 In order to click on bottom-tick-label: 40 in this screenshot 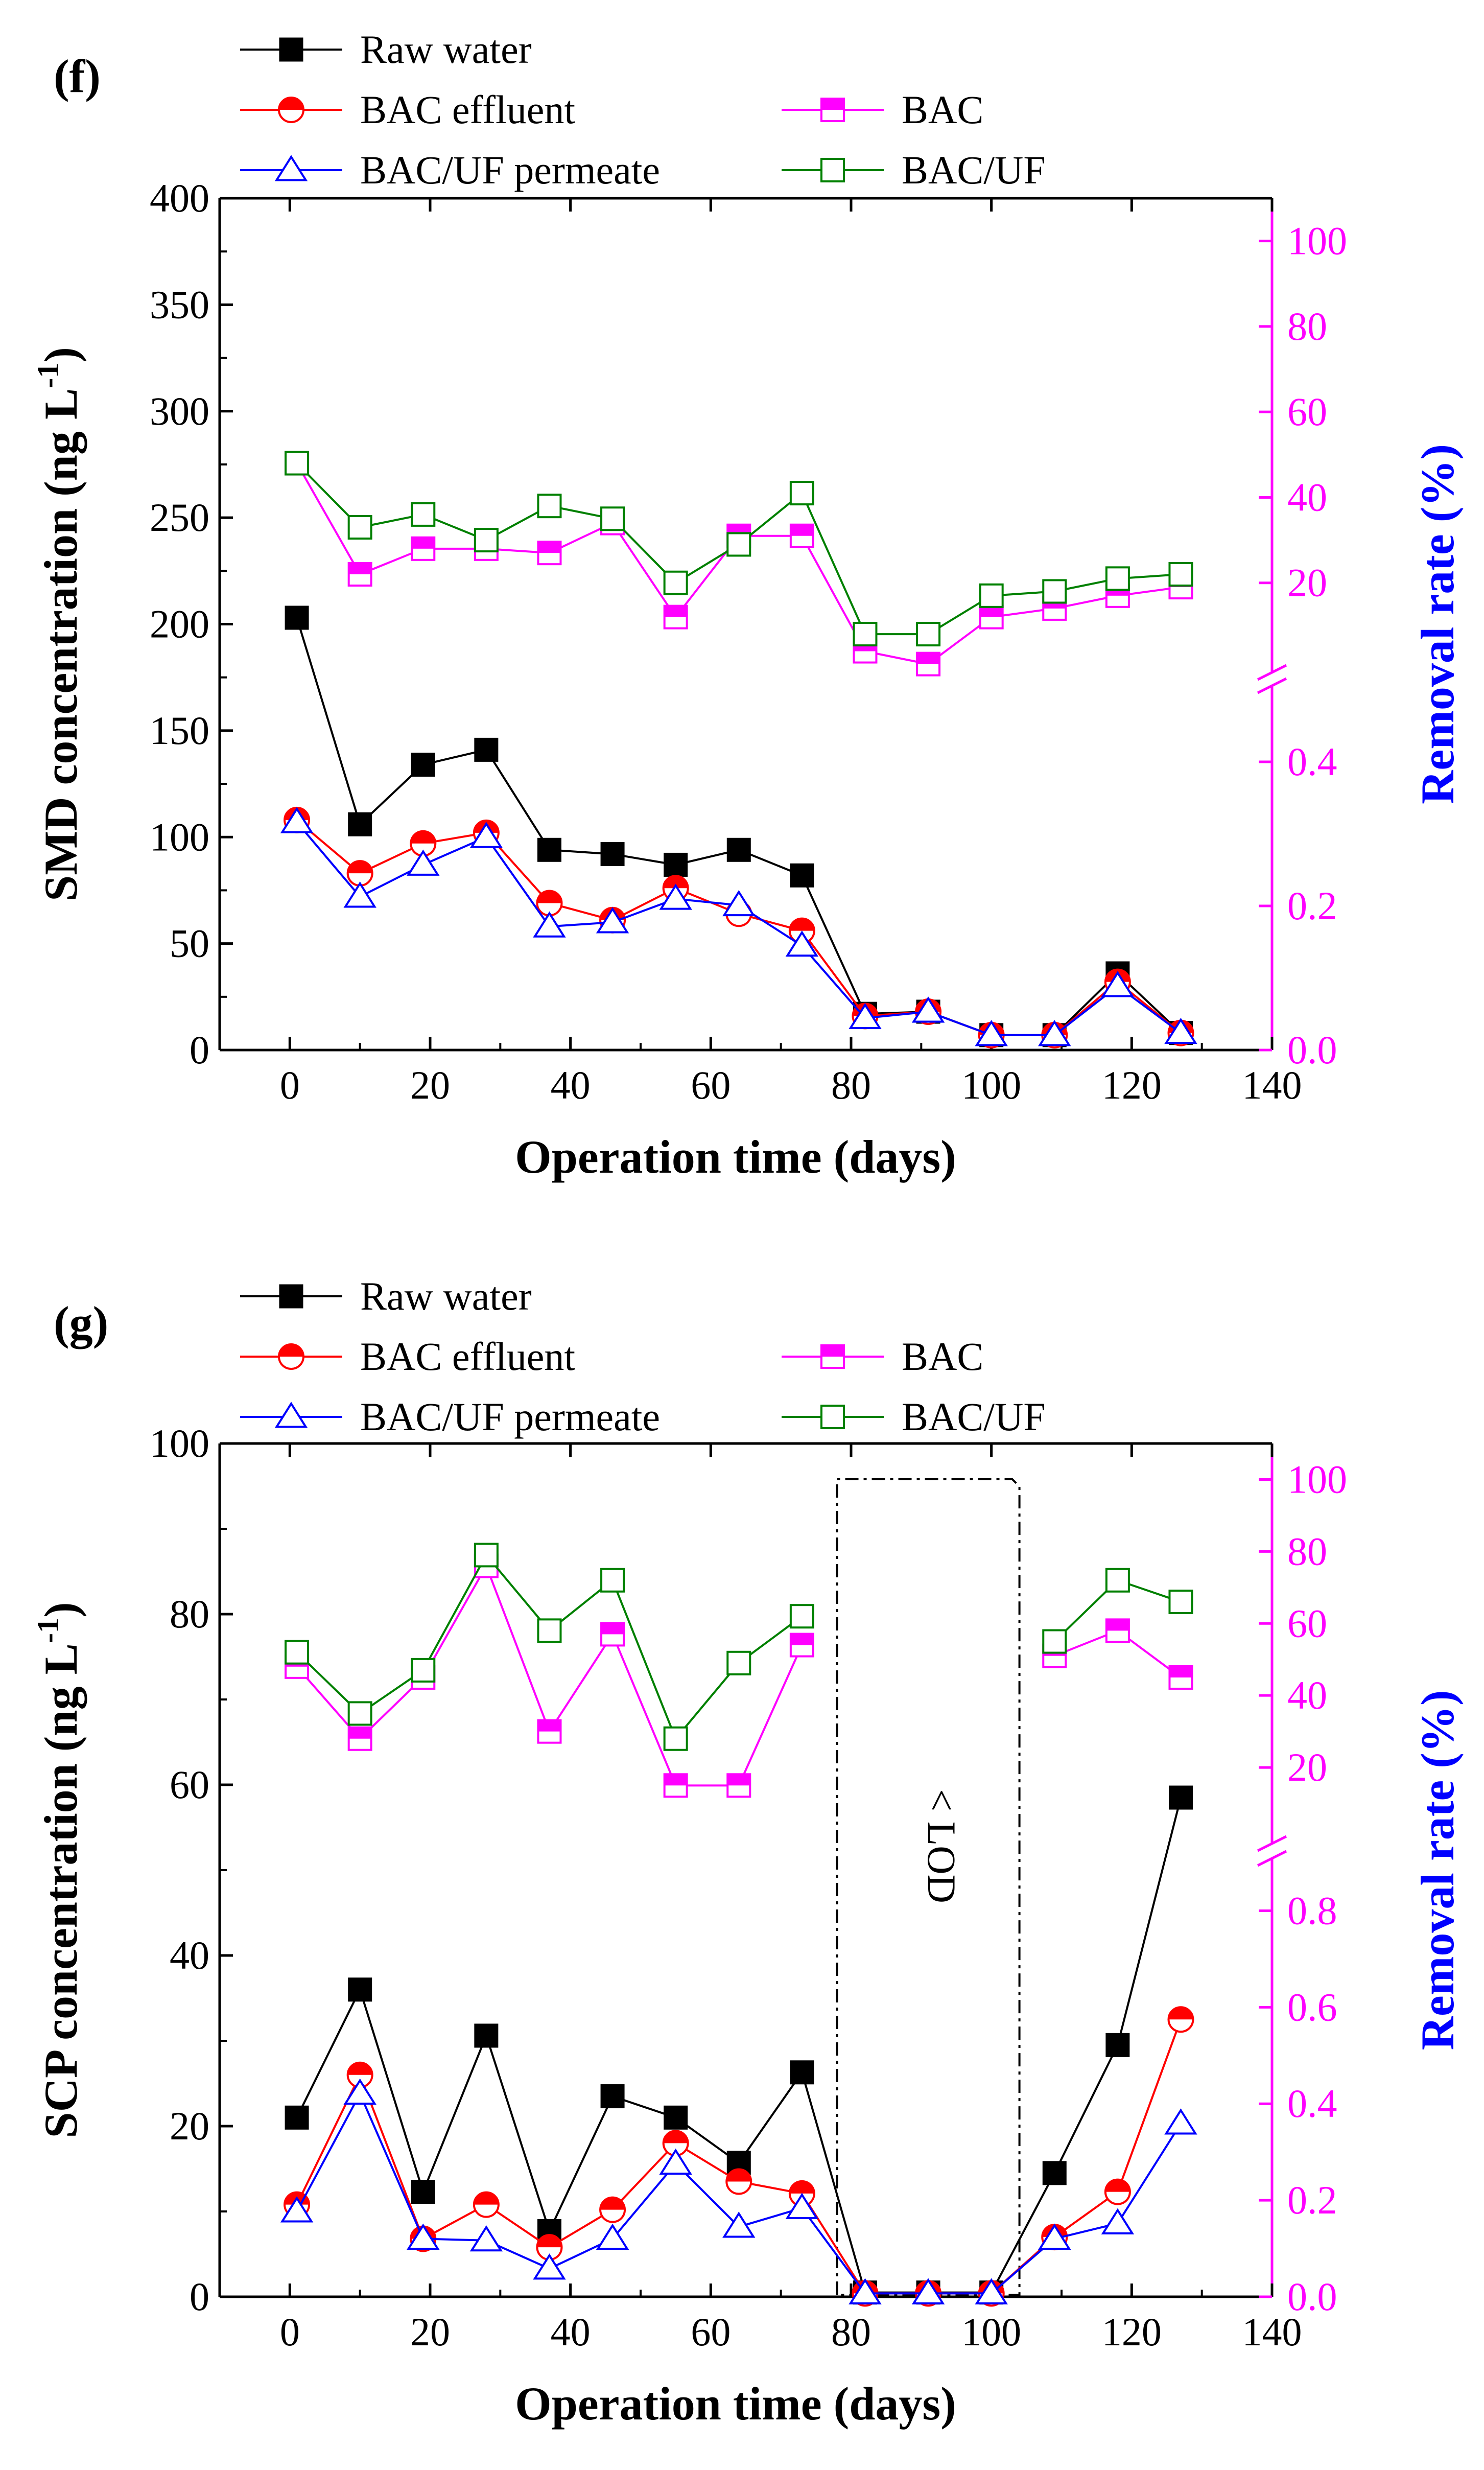, I will do `click(571, 1085)`.